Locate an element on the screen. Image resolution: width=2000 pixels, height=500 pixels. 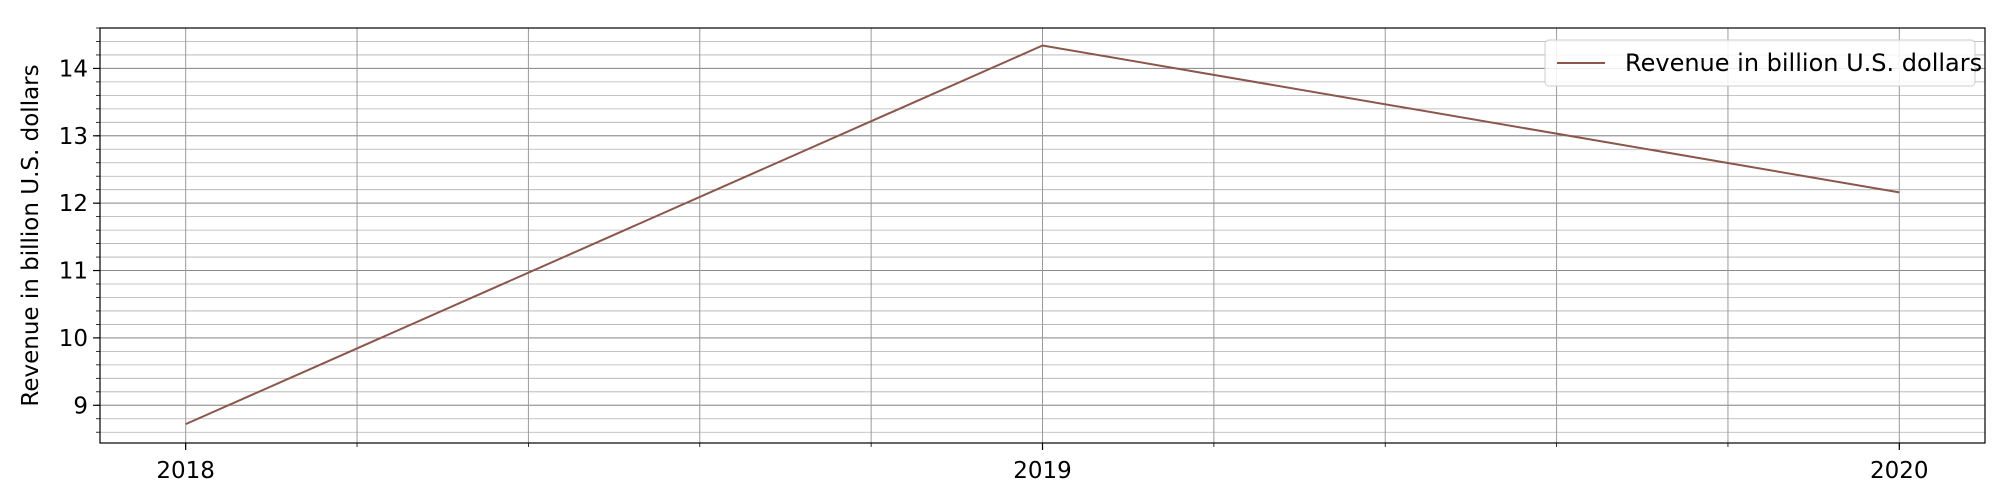
x-tick-label: 2020 is located at coordinates (1899, 471).